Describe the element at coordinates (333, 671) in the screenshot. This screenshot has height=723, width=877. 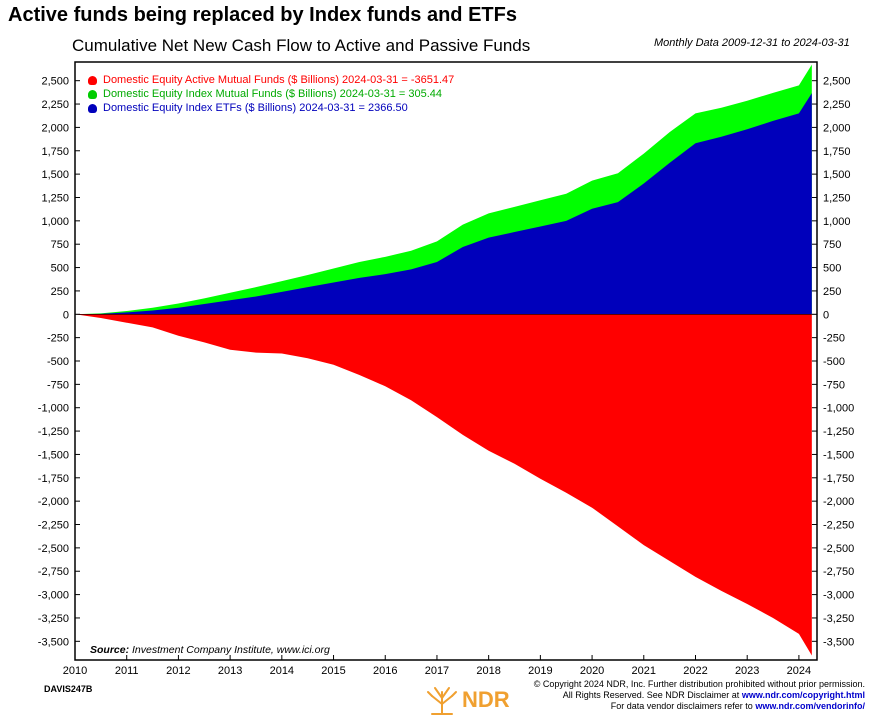
I see `x-tick-label: 2015` at that location.